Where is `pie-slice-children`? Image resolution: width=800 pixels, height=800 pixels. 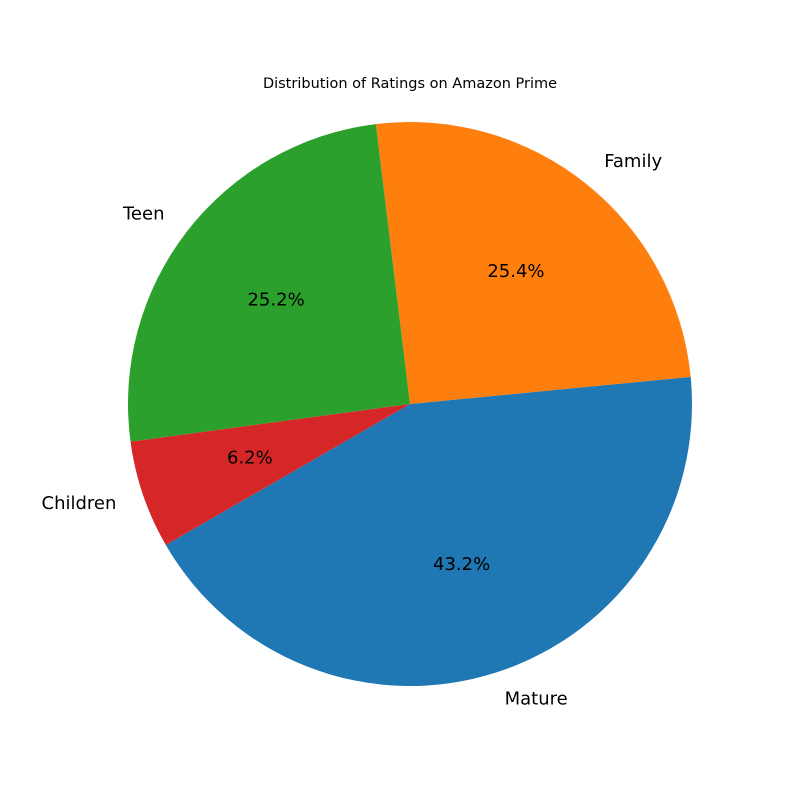 pie-slice-children is located at coordinates (270, 474).